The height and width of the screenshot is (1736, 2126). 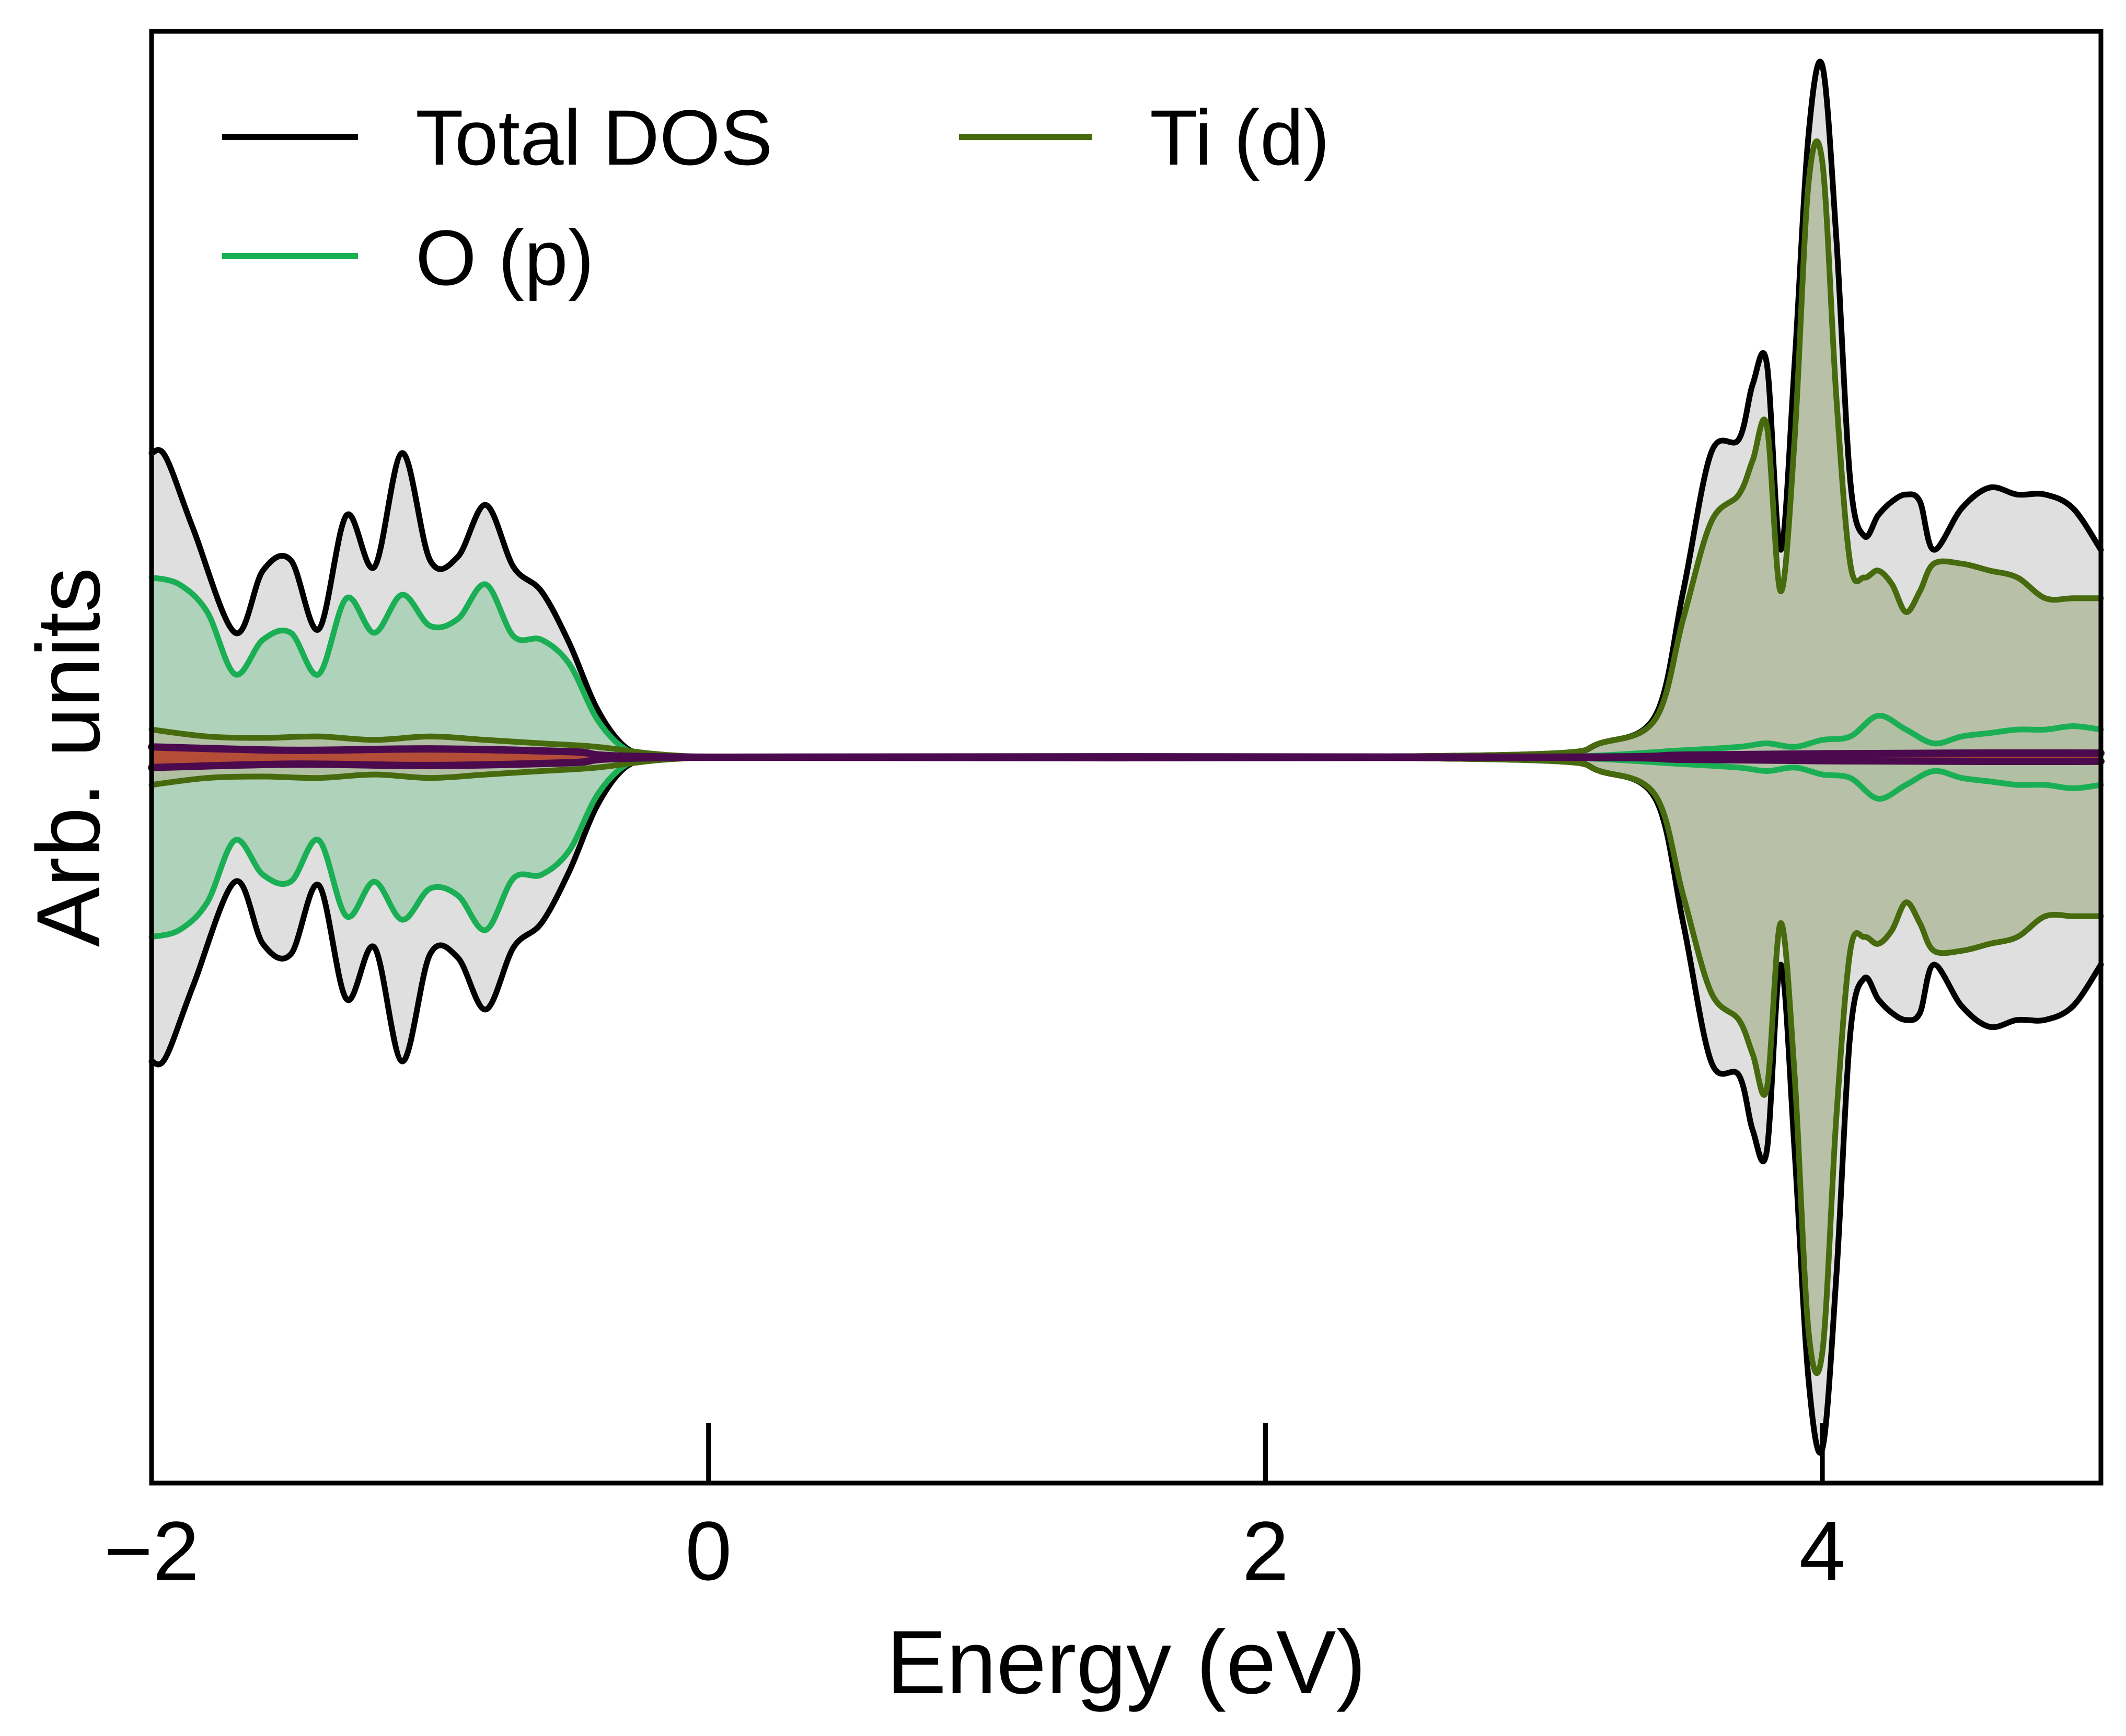 I want to click on x-axis-ticks: −2 0 2 4, so click(x=975, y=1510).